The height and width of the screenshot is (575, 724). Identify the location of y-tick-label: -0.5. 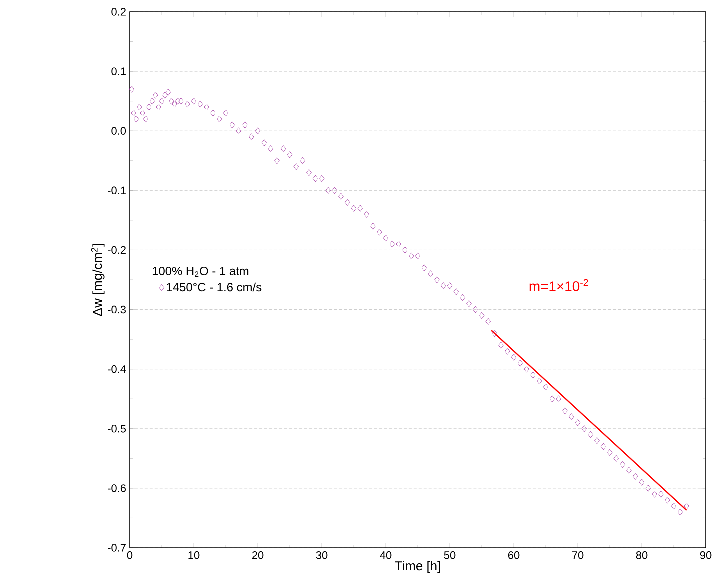
(117, 429).